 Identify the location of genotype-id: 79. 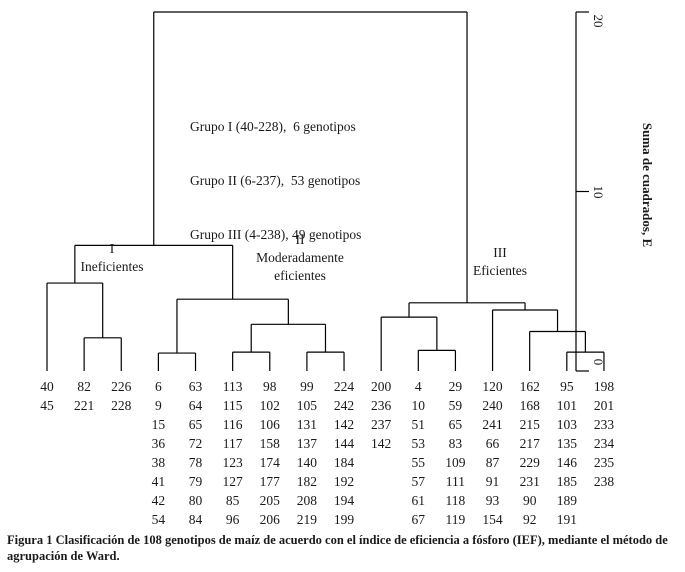
(195, 481).